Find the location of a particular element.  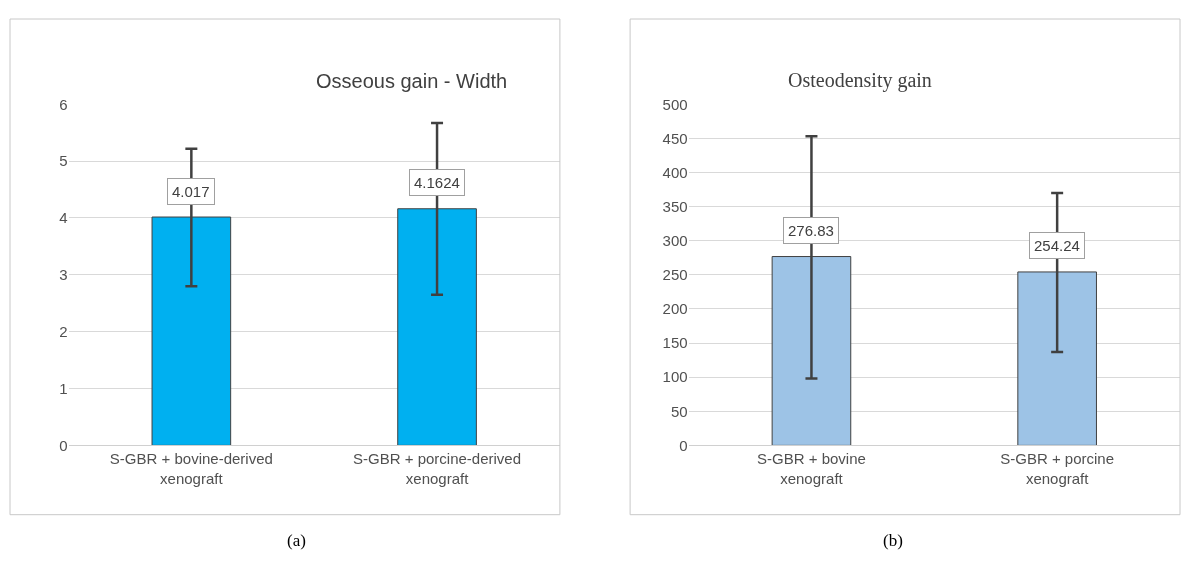

y-tick-label: 450 is located at coordinates (675, 138).